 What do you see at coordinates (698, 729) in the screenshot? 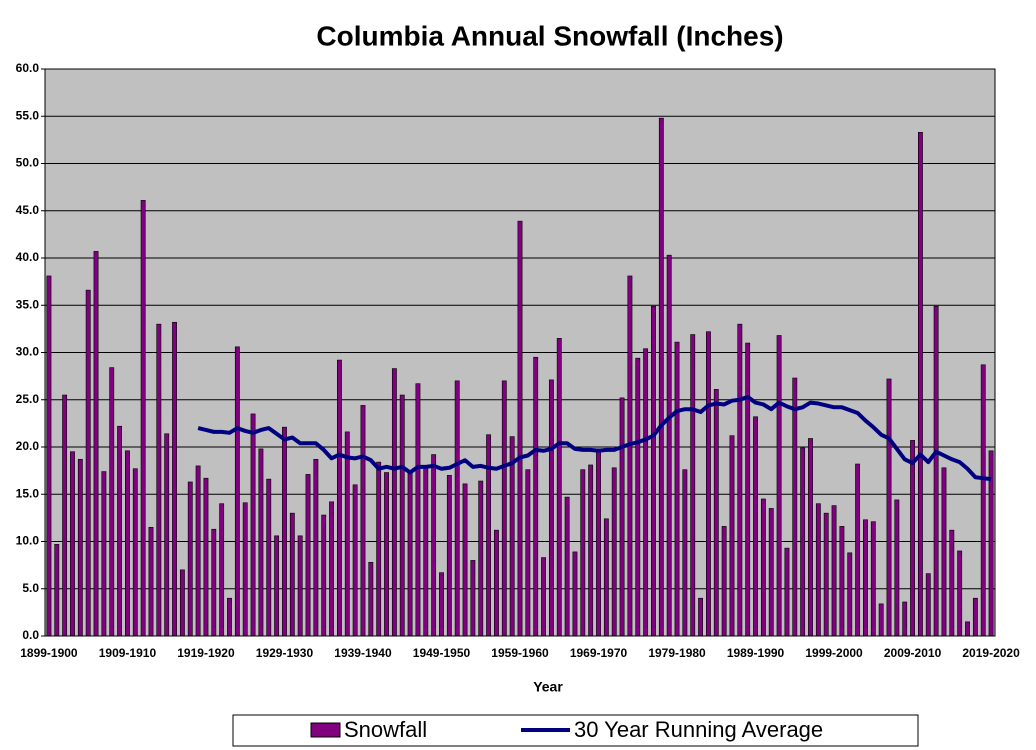
I see `legend-label: 30 Year Running Average` at bounding box center [698, 729].